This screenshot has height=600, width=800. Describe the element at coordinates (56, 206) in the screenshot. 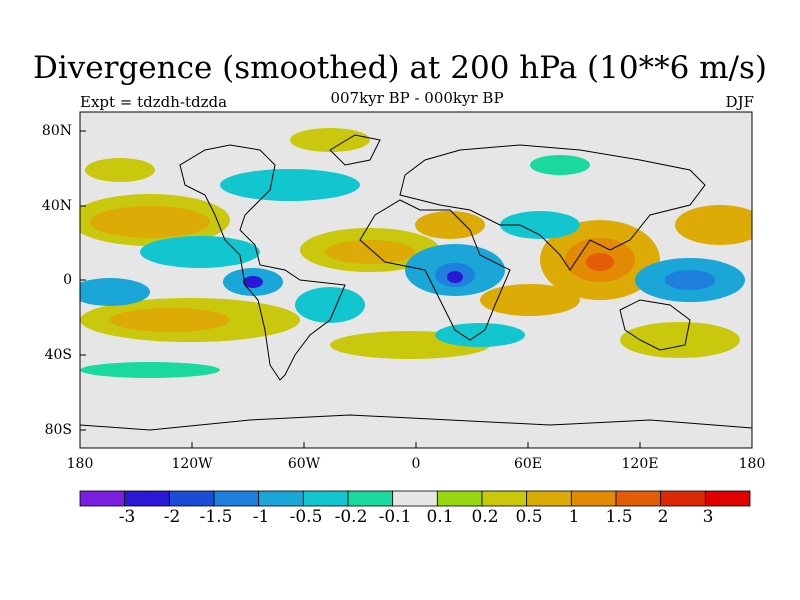

I see `lat-tick-label: 40N` at that location.